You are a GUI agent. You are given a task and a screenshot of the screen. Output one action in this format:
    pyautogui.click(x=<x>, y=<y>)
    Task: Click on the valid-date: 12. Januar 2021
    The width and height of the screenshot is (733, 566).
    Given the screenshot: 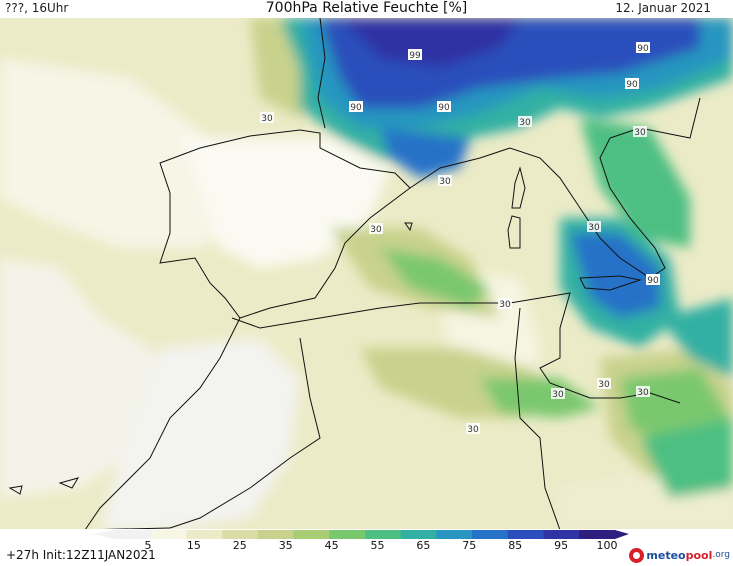 What is the action you would take?
    pyautogui.click(x=663, y=8)
    